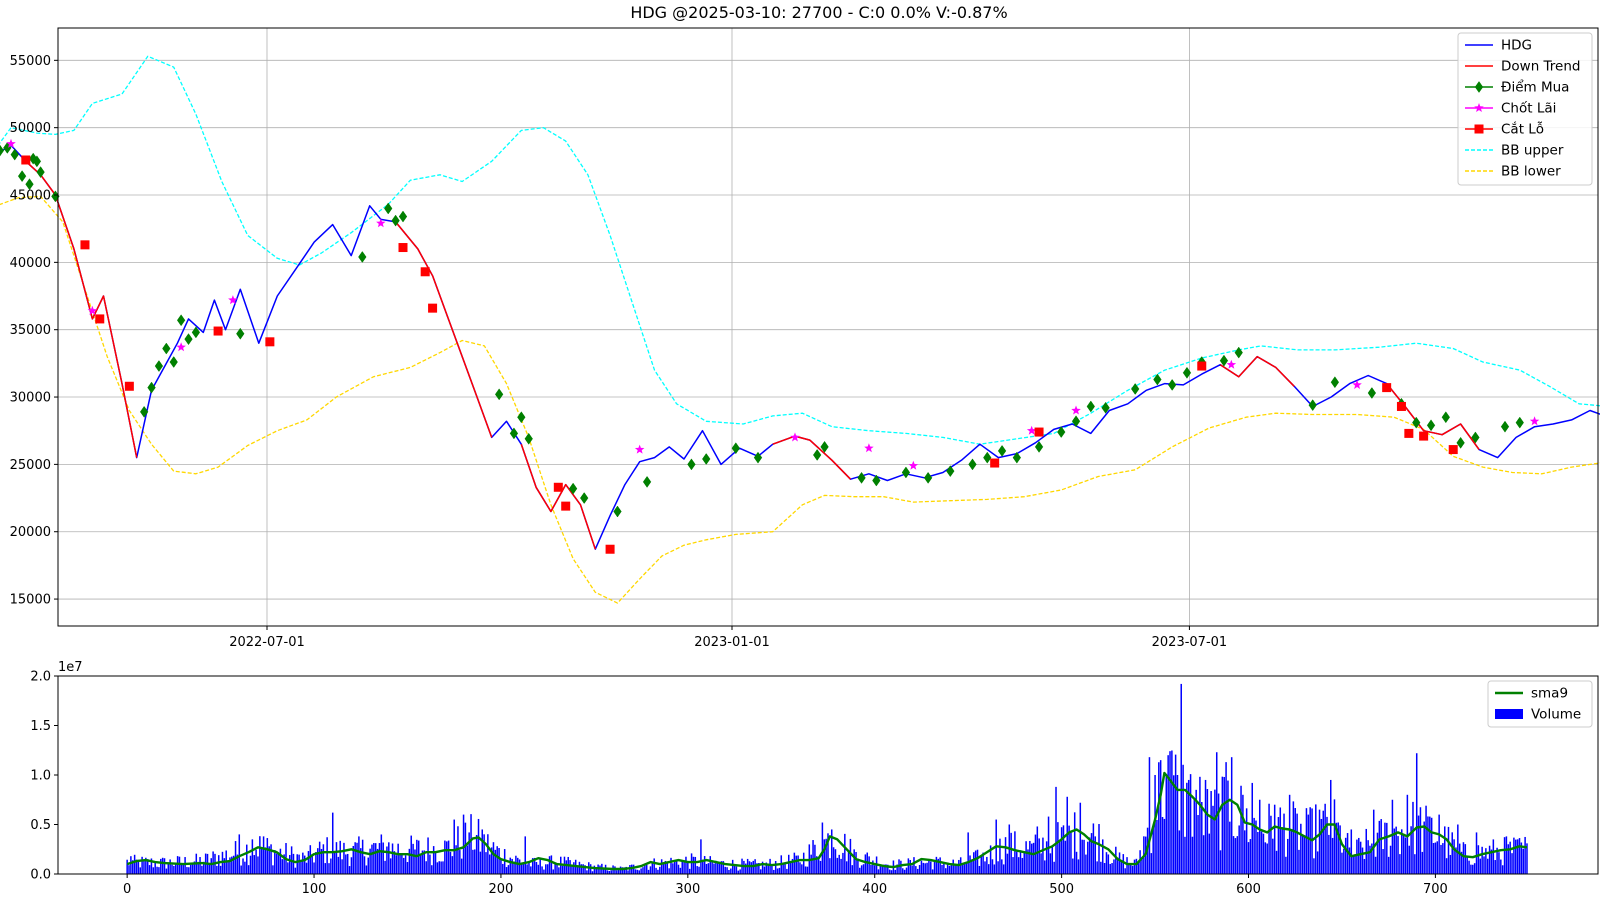  Describe the element at coordinates (1535, 87) in the screenshot. I see `legend-label: Điểm Mua` at that location.